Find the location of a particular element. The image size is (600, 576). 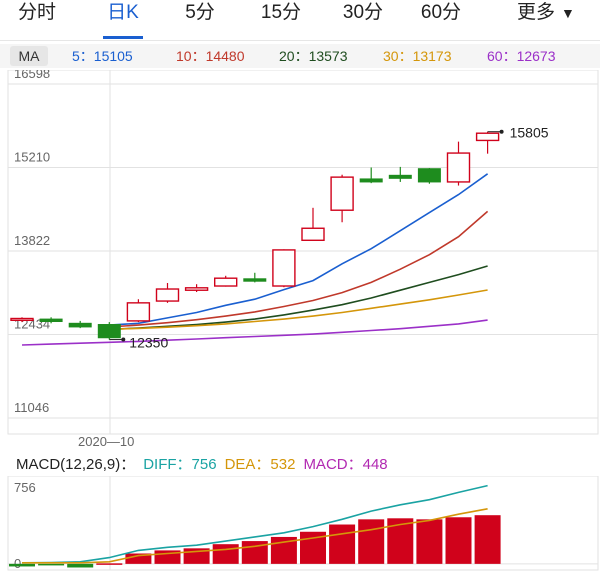

ma60-value: 60：12673 is located at coordinates (521, 56).